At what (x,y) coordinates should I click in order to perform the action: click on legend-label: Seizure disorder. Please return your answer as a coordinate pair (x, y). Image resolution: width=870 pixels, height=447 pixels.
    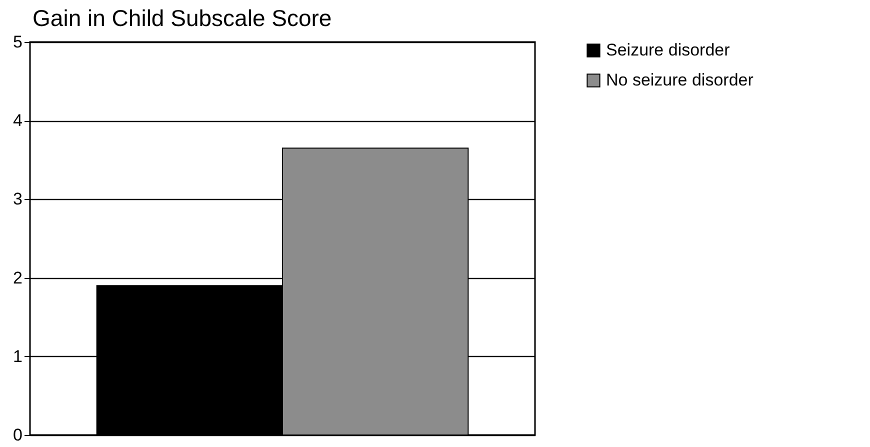
    Looking at the image, I should click on (668, 50).